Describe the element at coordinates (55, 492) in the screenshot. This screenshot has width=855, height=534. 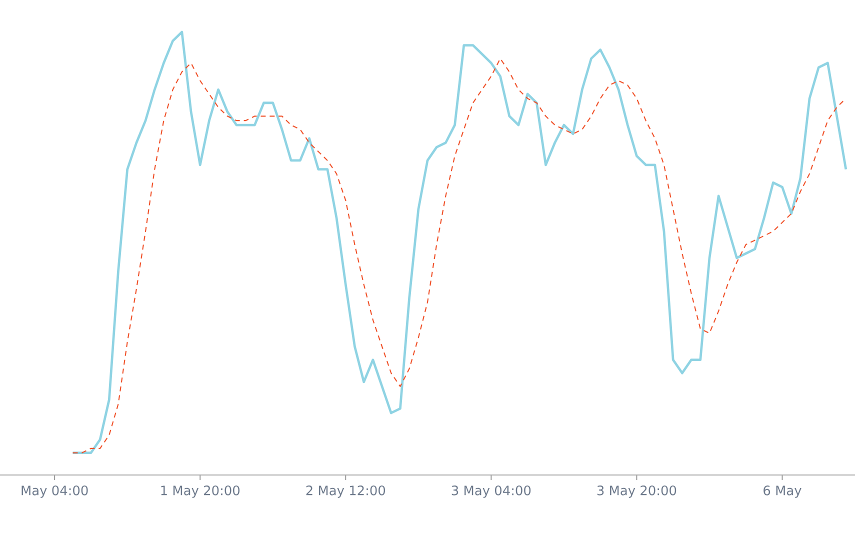
I see `x-tick-label: May 04:00` at that location.